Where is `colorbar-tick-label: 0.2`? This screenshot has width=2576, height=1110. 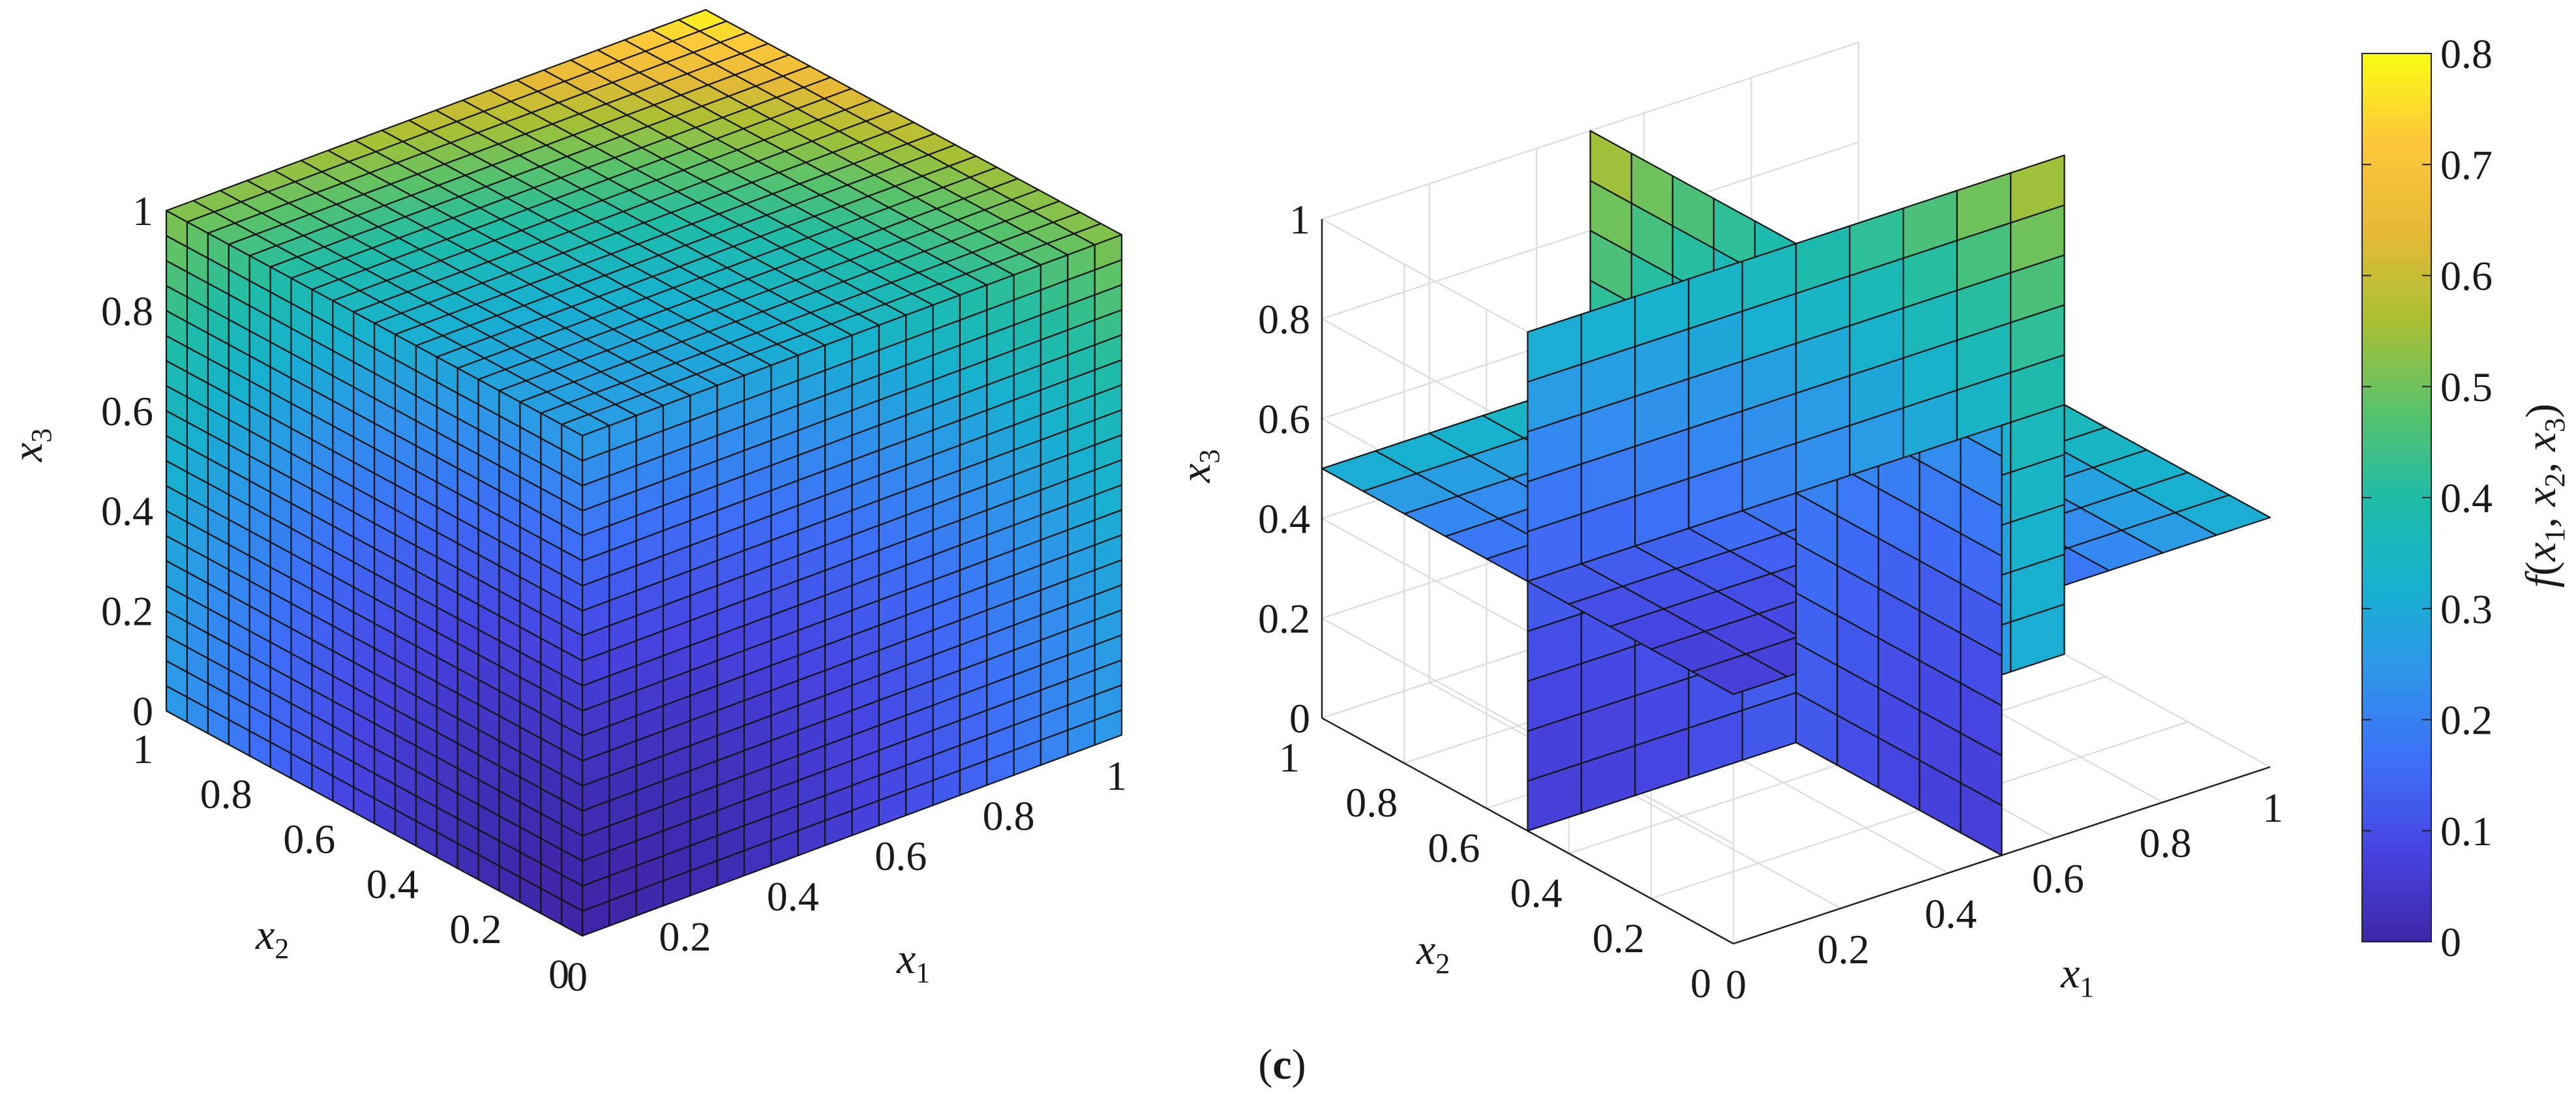
colorbar-tick-label: 0.2 is located at coordinates (2466, 720).